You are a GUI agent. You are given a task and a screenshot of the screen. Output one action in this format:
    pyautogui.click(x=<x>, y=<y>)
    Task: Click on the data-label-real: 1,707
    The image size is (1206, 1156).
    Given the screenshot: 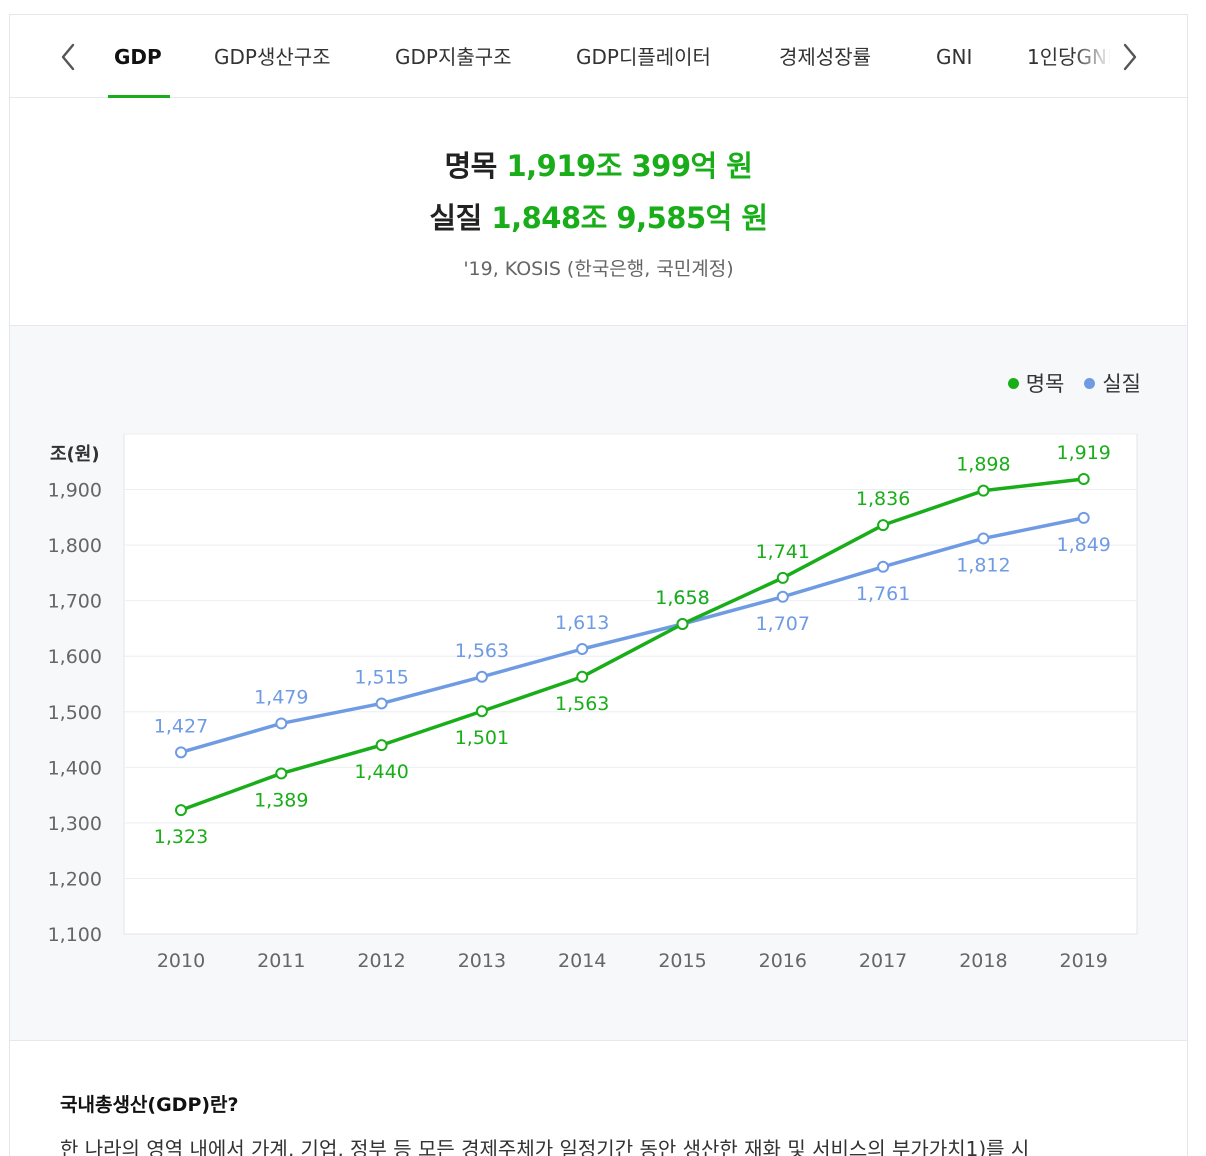 What is the action you would take?
    pyautogui.click(x=783, y=624)
    